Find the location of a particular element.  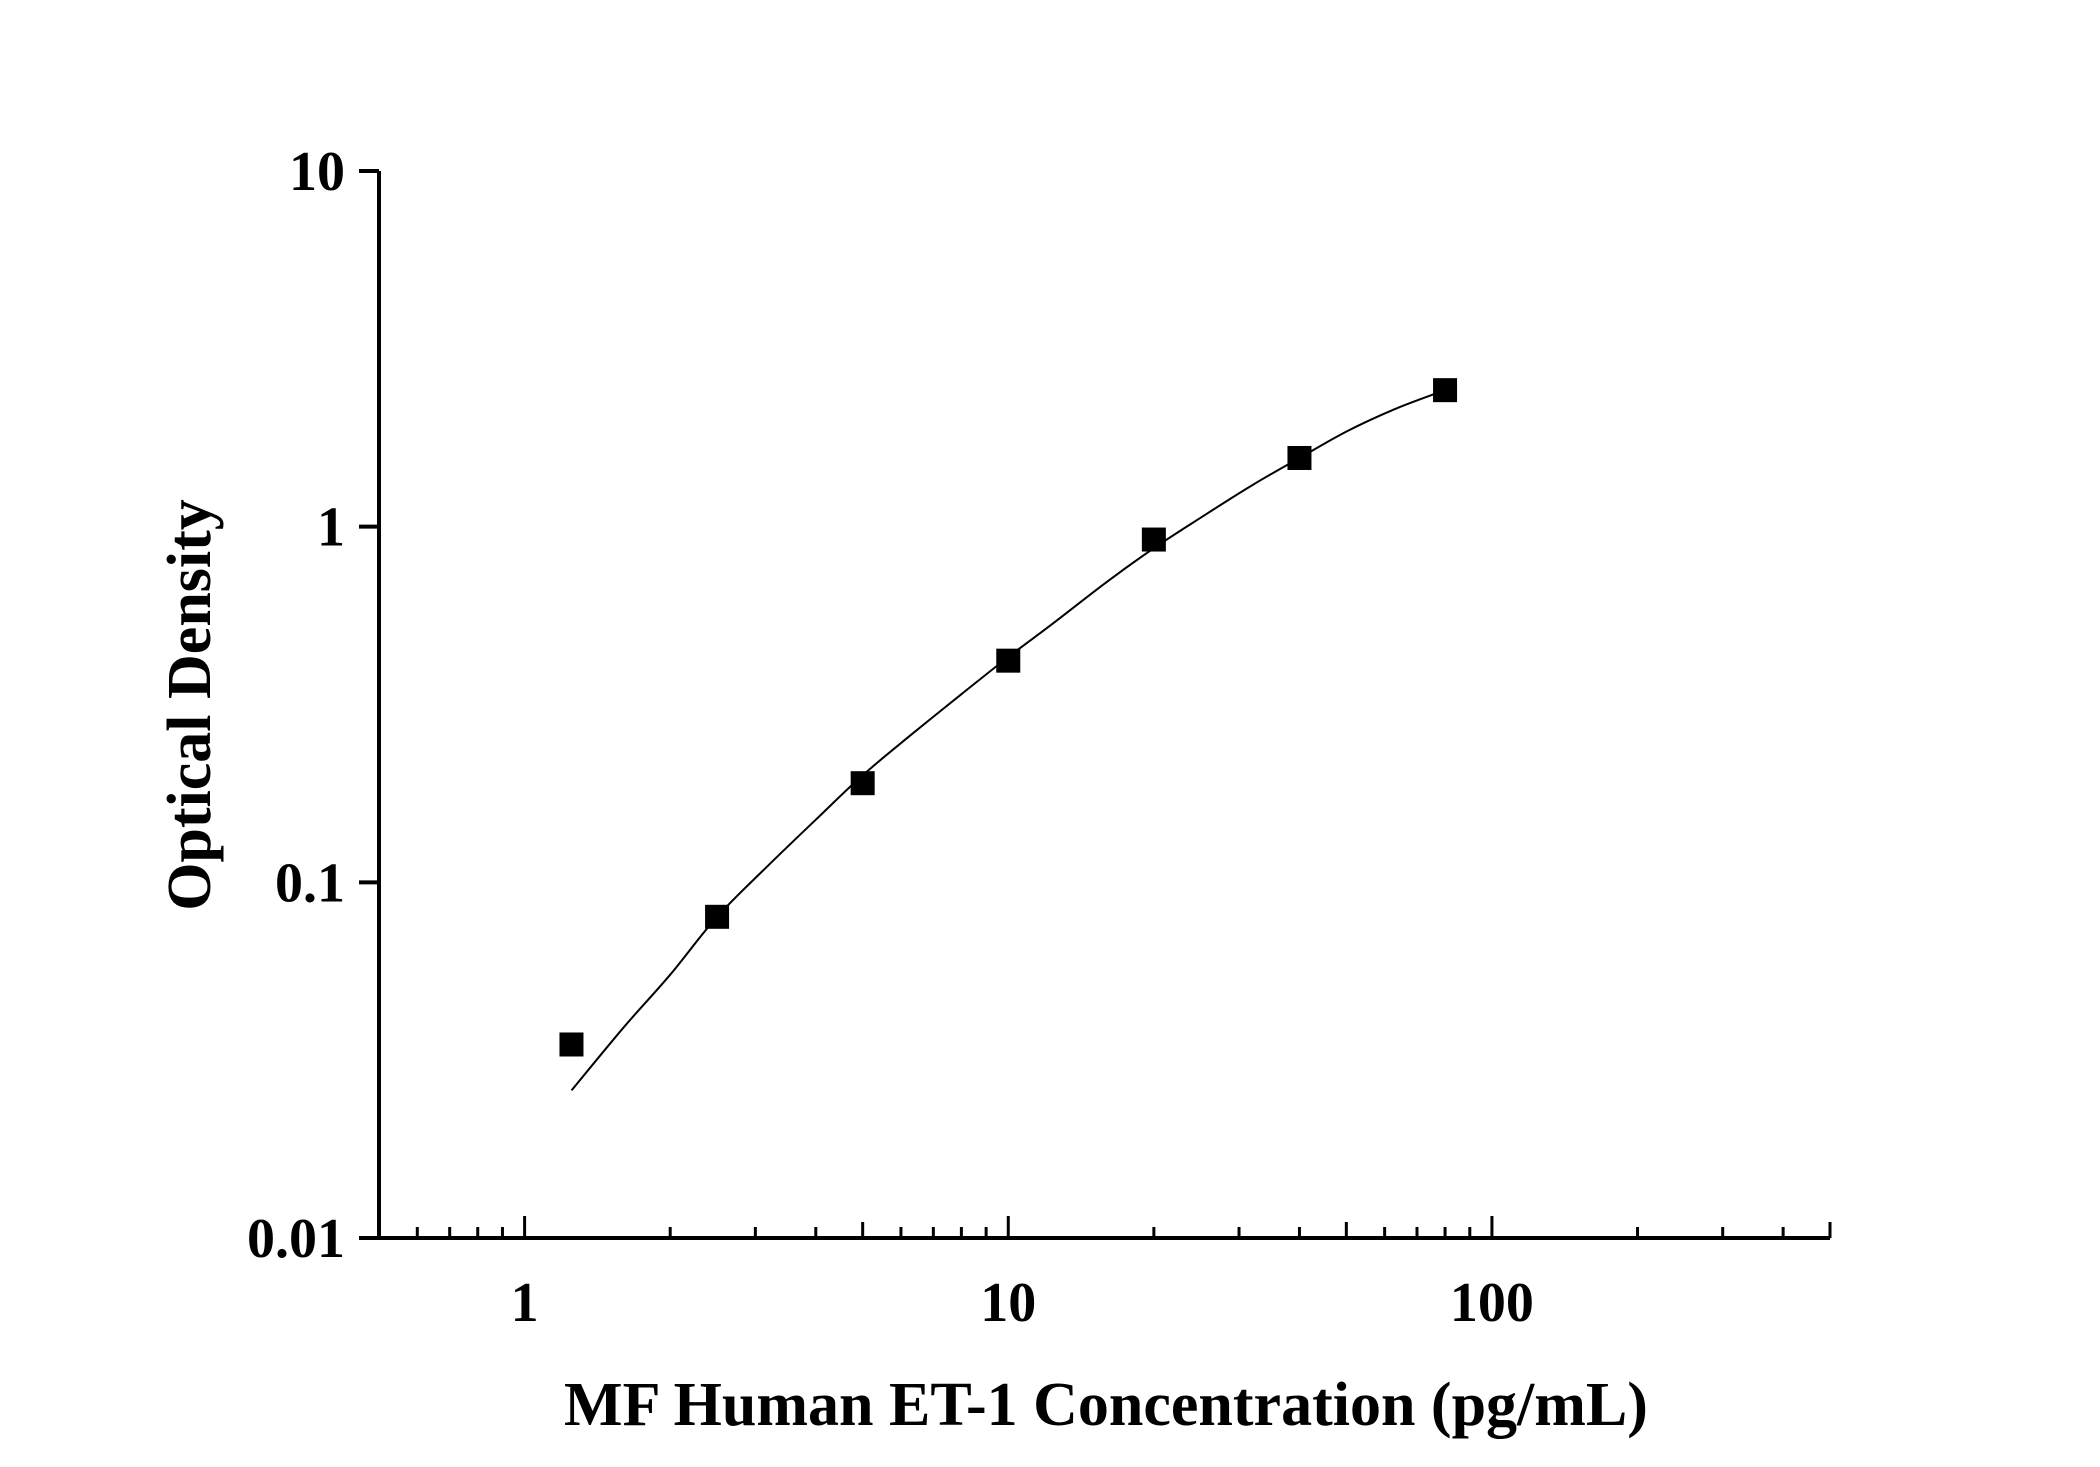

y-tick-label: 0.01 is located at coordinates (296, 1239).